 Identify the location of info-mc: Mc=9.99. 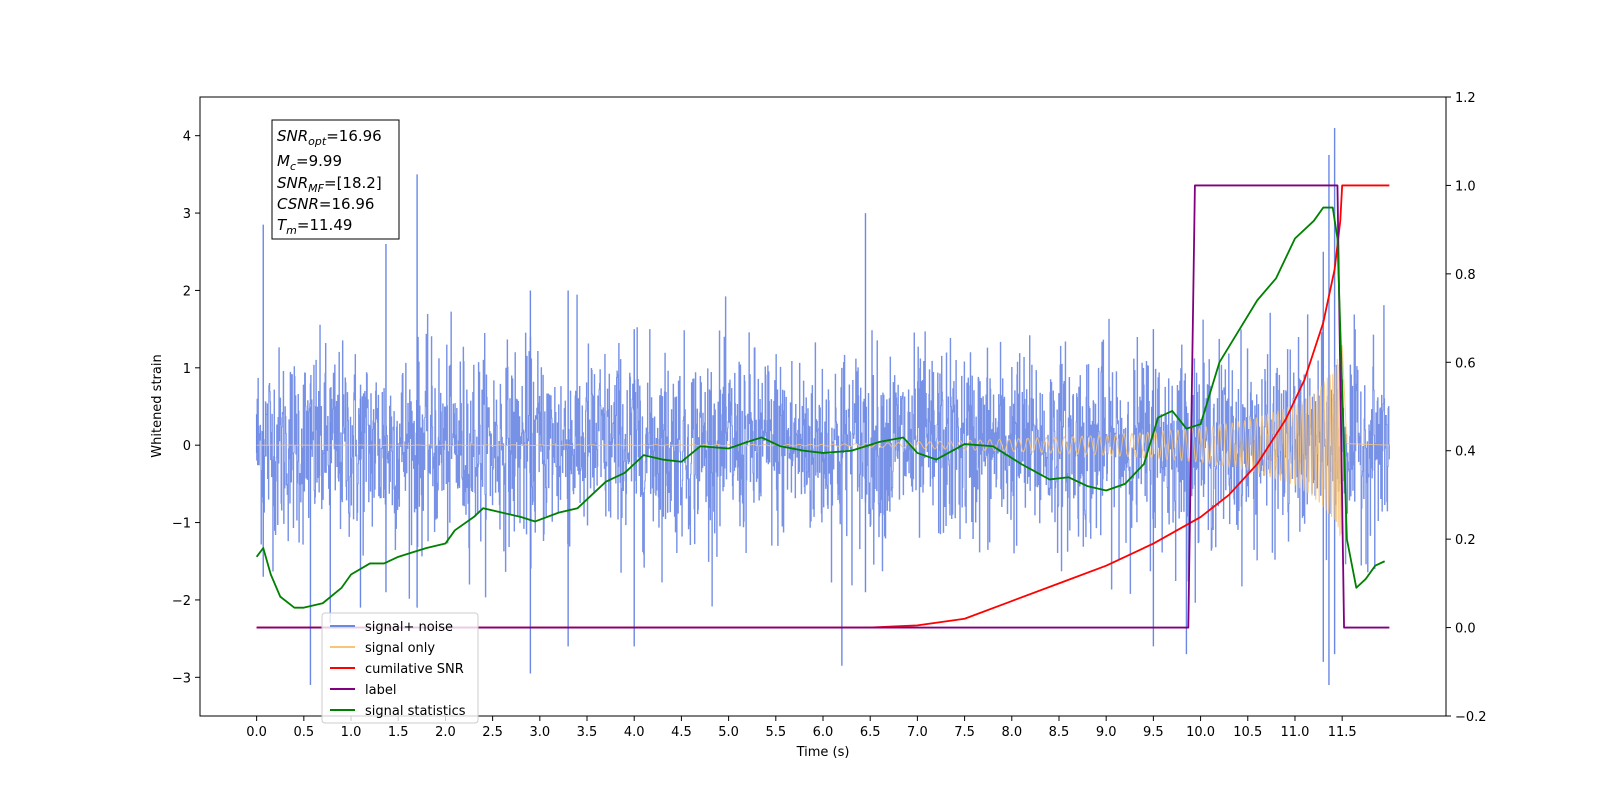
(309, 162).